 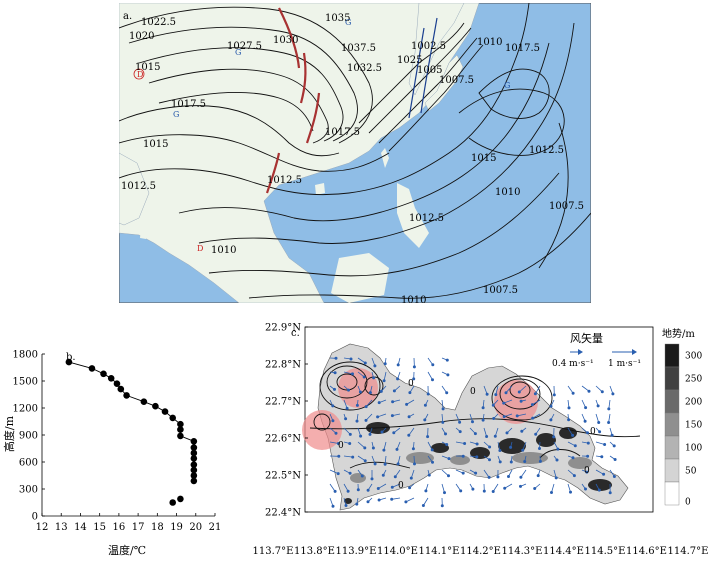 What do you see at coordinates (273, 551) in the screenshot?
I see `lon-tick-label: 113.7°E` at bounding box center [273, 551].